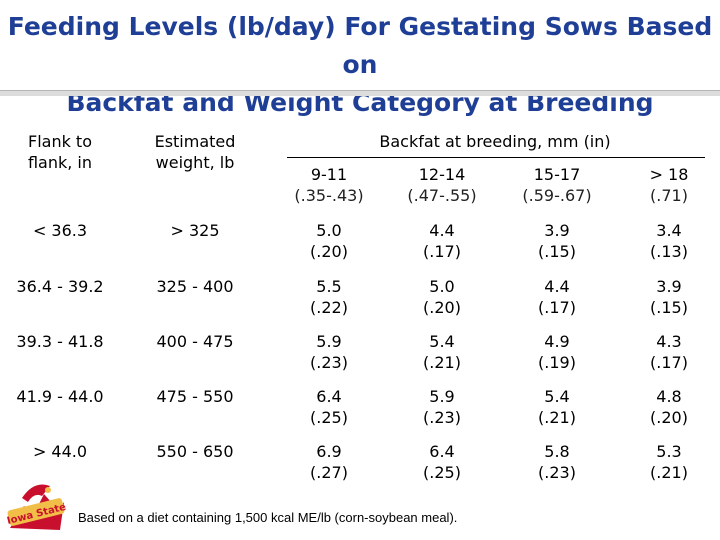  What do you see at coordinates (59, 141) in the screenshot?
I see `flank-header-line-1: Flank to` at bounding box center [59, 141].